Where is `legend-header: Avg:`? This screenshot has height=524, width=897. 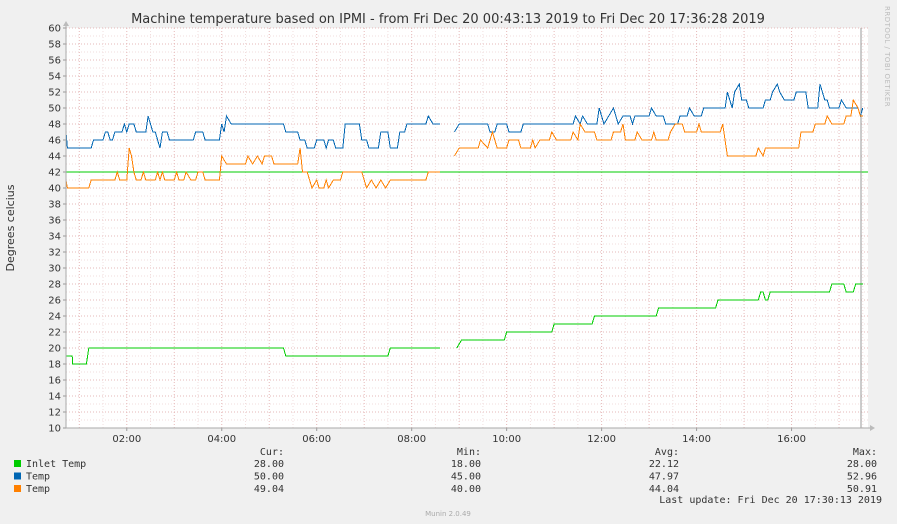 legend-header: Avg: is located at coordinates (667, 452).